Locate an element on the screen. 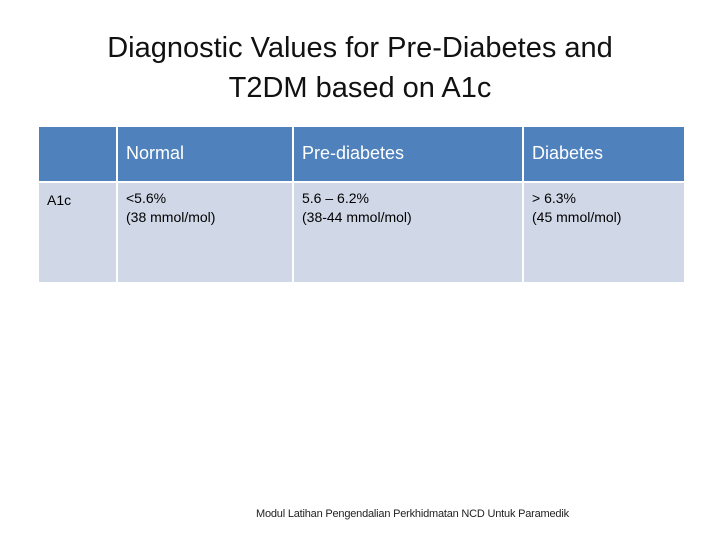  table-header-diabetes: Diabetes is located at coordinates (604, 154).